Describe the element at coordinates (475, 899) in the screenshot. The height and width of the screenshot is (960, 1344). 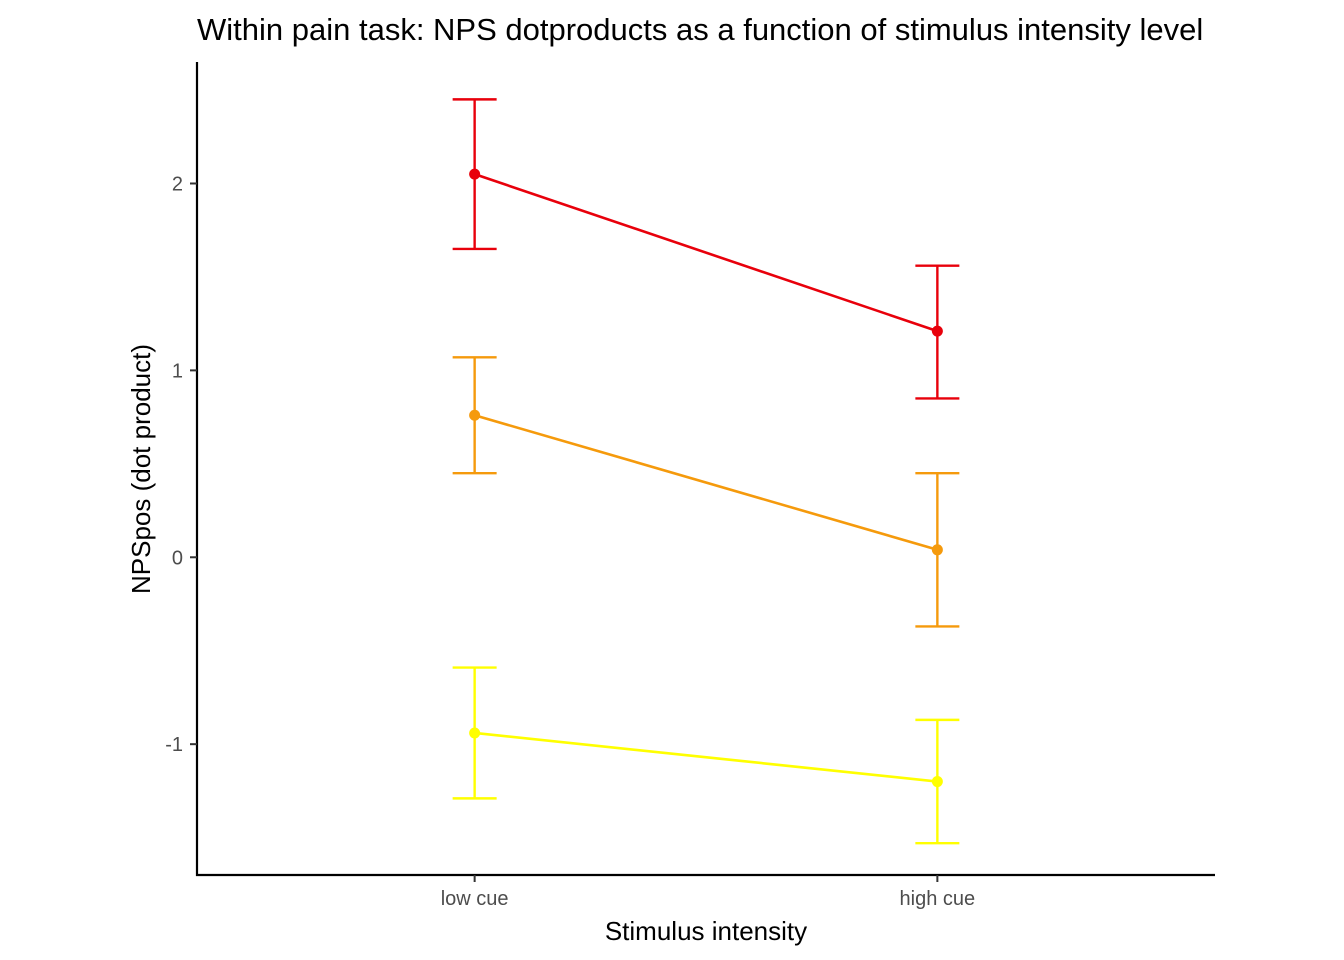
I see `x-tick-label: low cue` at that location.